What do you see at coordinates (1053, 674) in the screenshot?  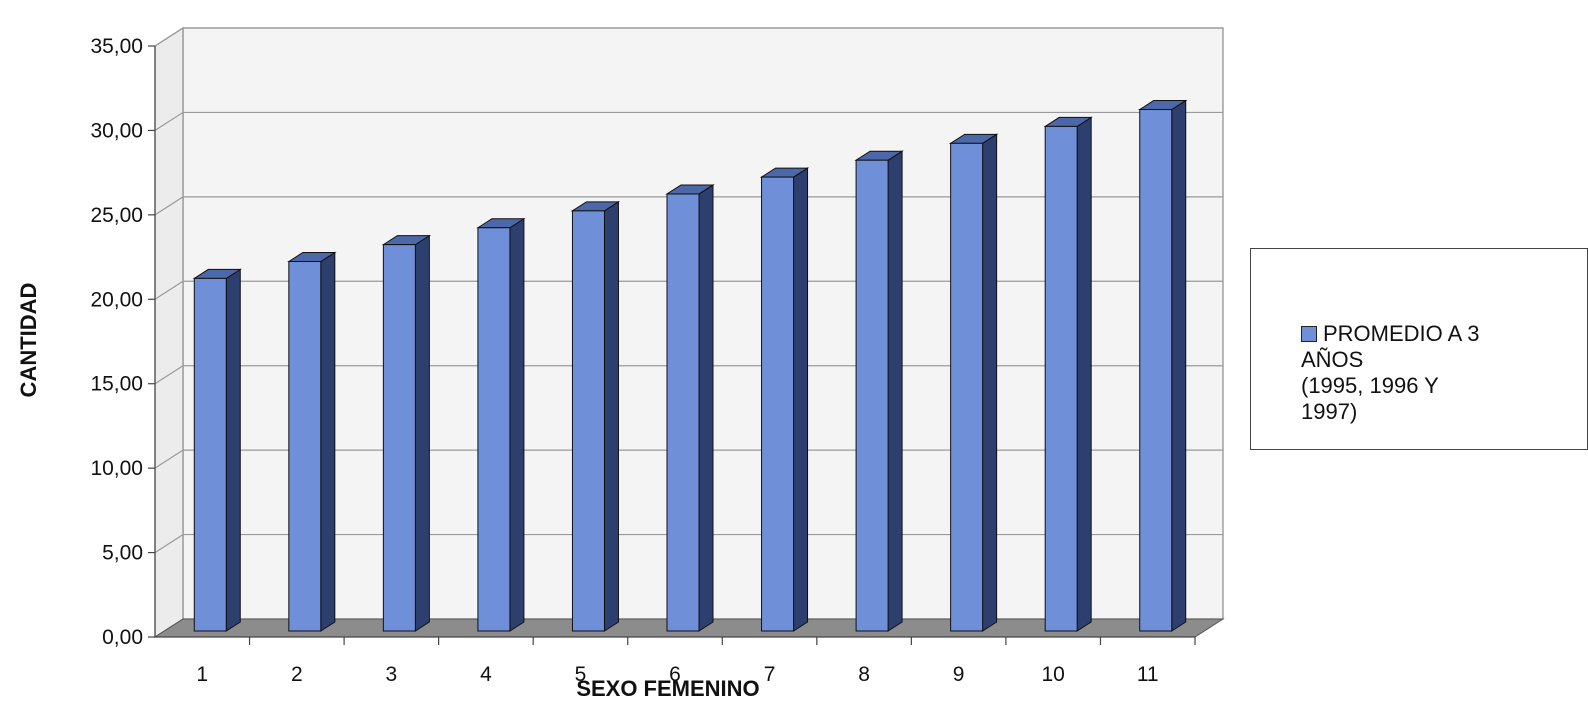 I see `x-tick-label: 10` at bounding box center [1053, 674].